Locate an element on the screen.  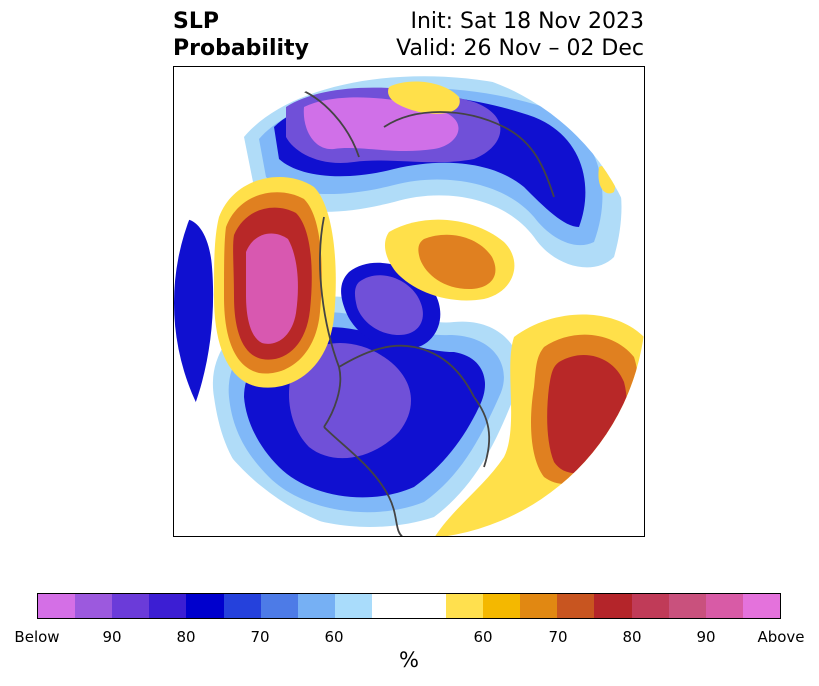
colorbar is located at coordinates (409, 606).